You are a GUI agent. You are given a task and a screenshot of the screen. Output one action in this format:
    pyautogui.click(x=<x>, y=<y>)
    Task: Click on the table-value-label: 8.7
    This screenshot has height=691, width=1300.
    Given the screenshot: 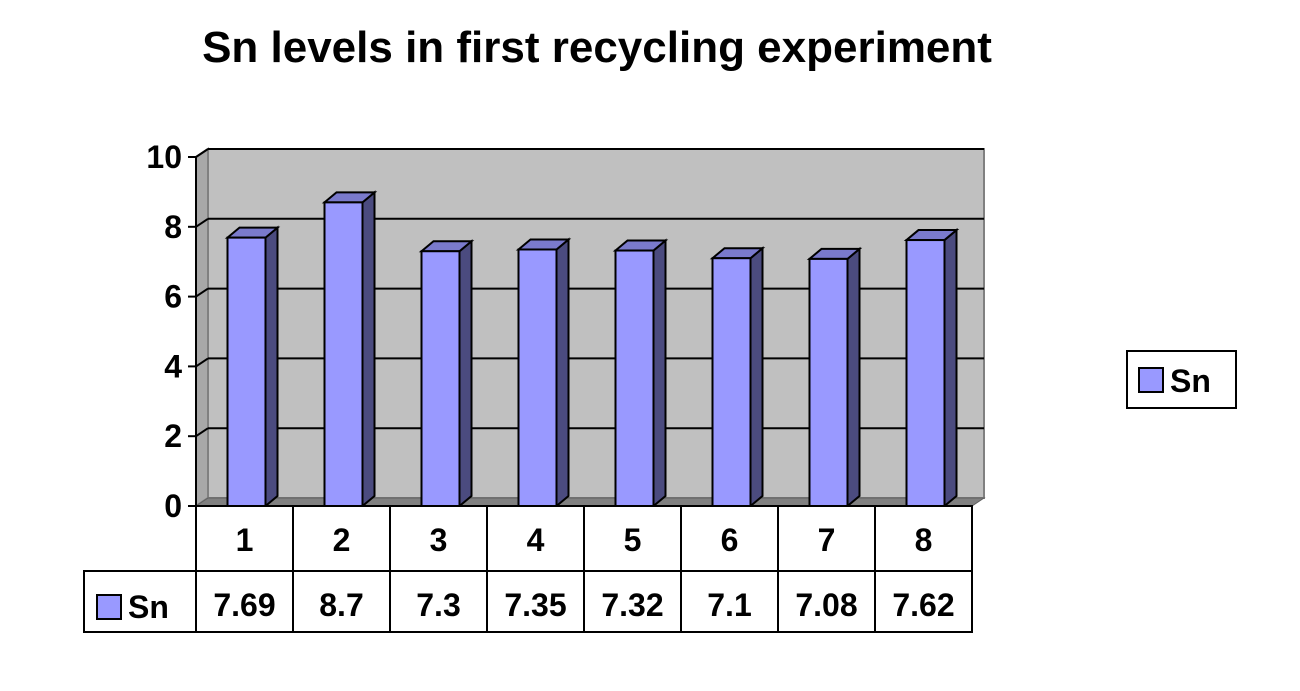 What is the action you would take?
    pyautogui.click(x=341, y=605)
    